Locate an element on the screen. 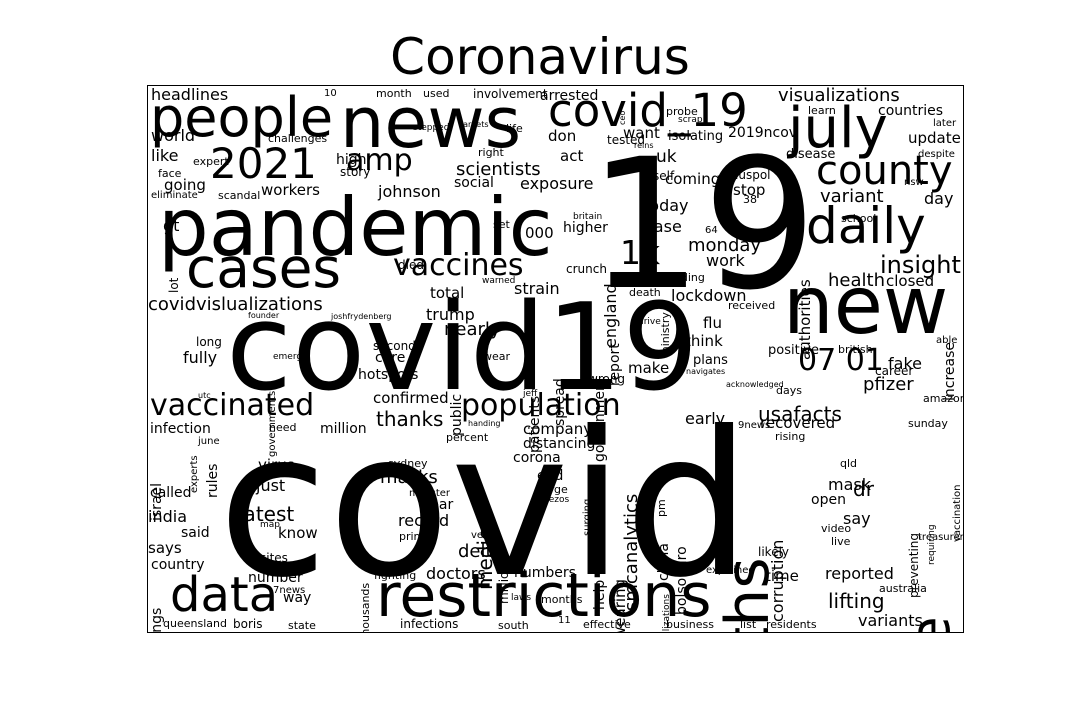  word-england: england is located at coordinates (610, 315).